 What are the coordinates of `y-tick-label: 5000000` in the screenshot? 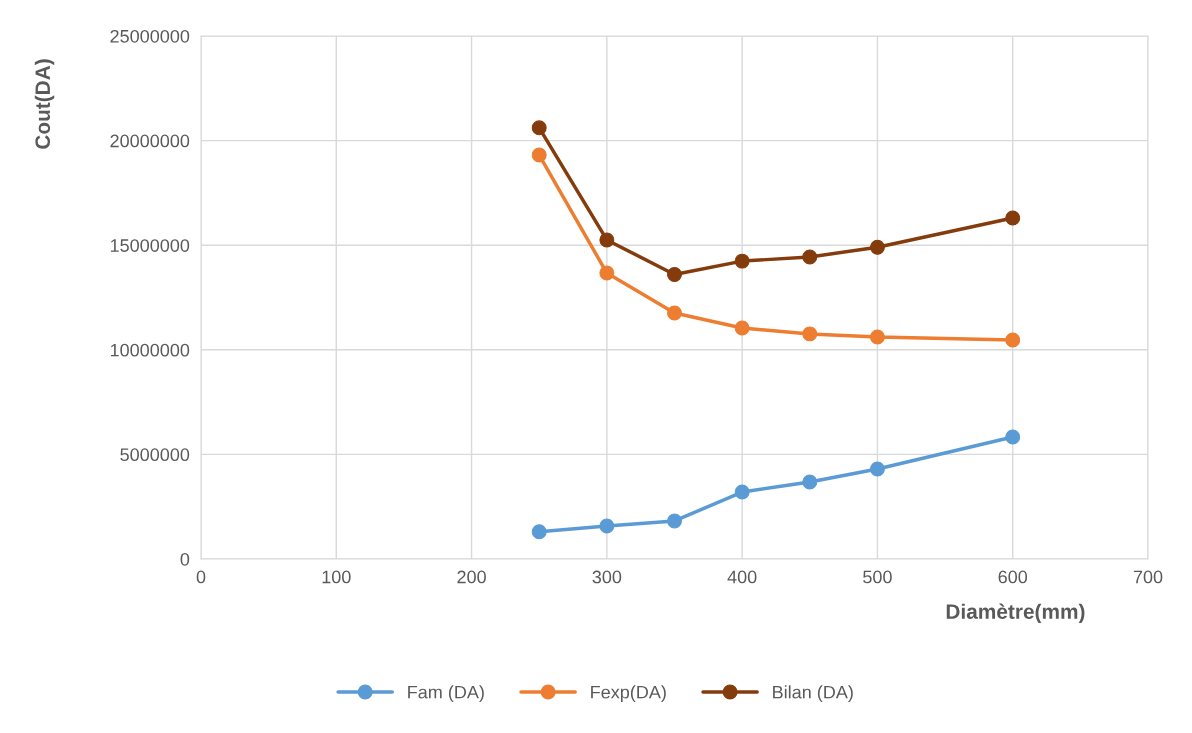 It's located at (155, 455).